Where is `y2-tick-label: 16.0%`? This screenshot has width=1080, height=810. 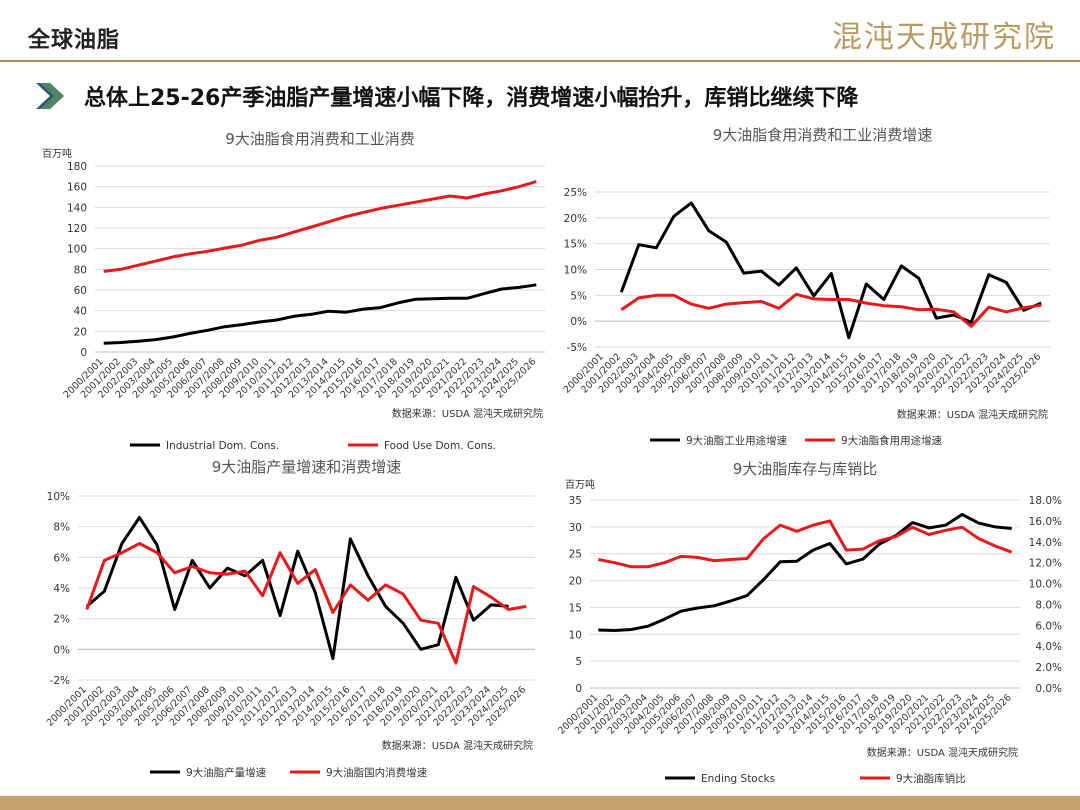 y2-tick-label: 16.0% is located at coordinates (1045, 522).